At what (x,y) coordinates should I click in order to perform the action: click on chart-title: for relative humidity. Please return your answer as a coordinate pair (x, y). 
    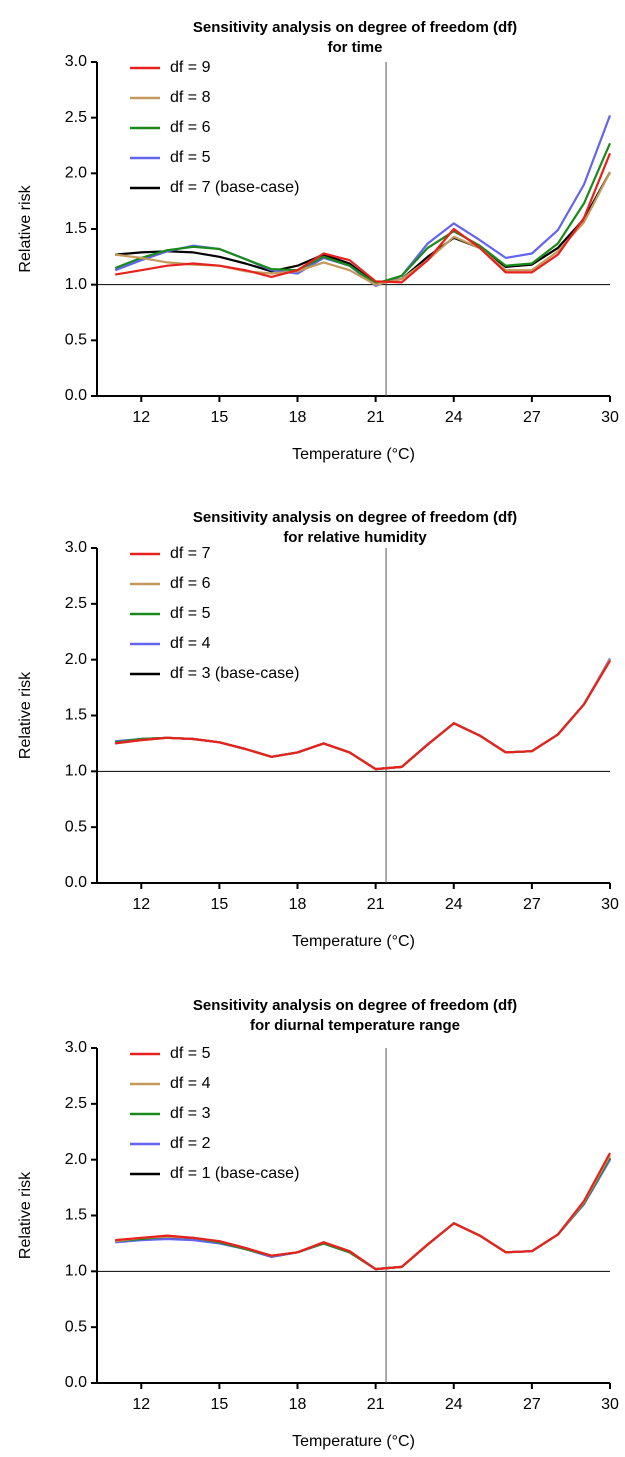
    Looking at the image, I should click on (355, 537).